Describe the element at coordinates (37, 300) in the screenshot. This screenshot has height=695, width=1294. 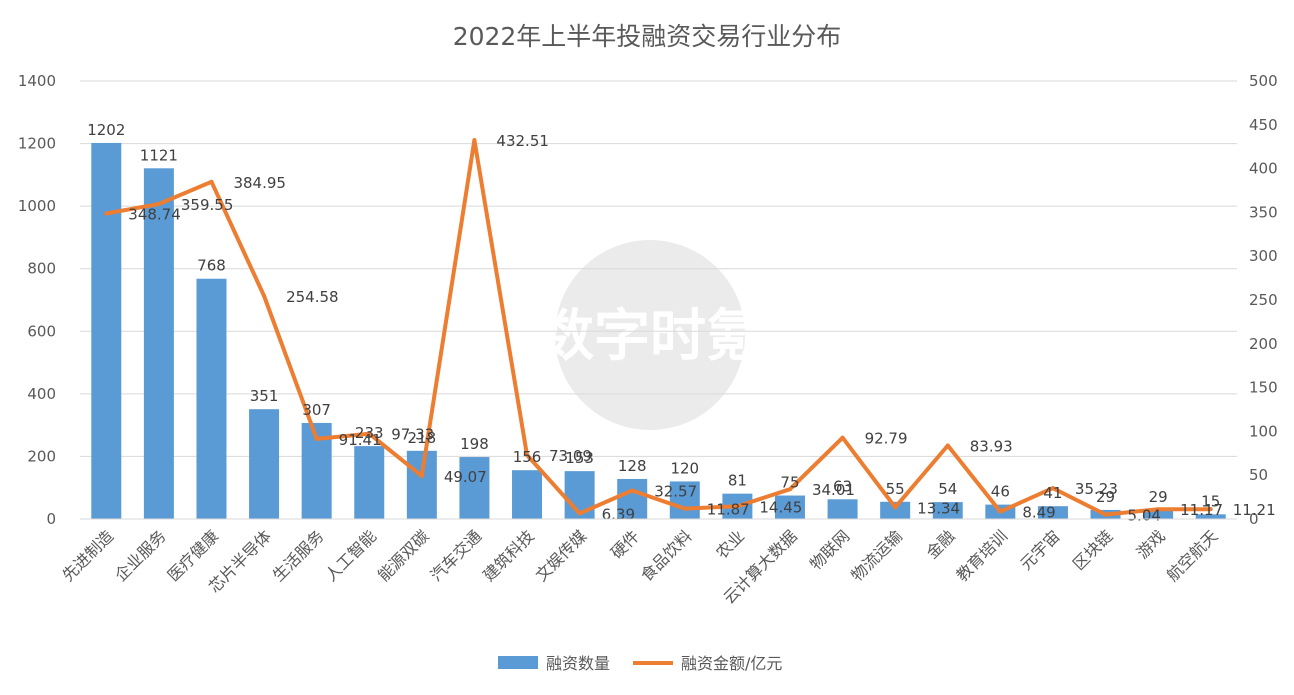
I see `left-y-axis: 0 200 400 600 800 1000 1200 1400` at that location.